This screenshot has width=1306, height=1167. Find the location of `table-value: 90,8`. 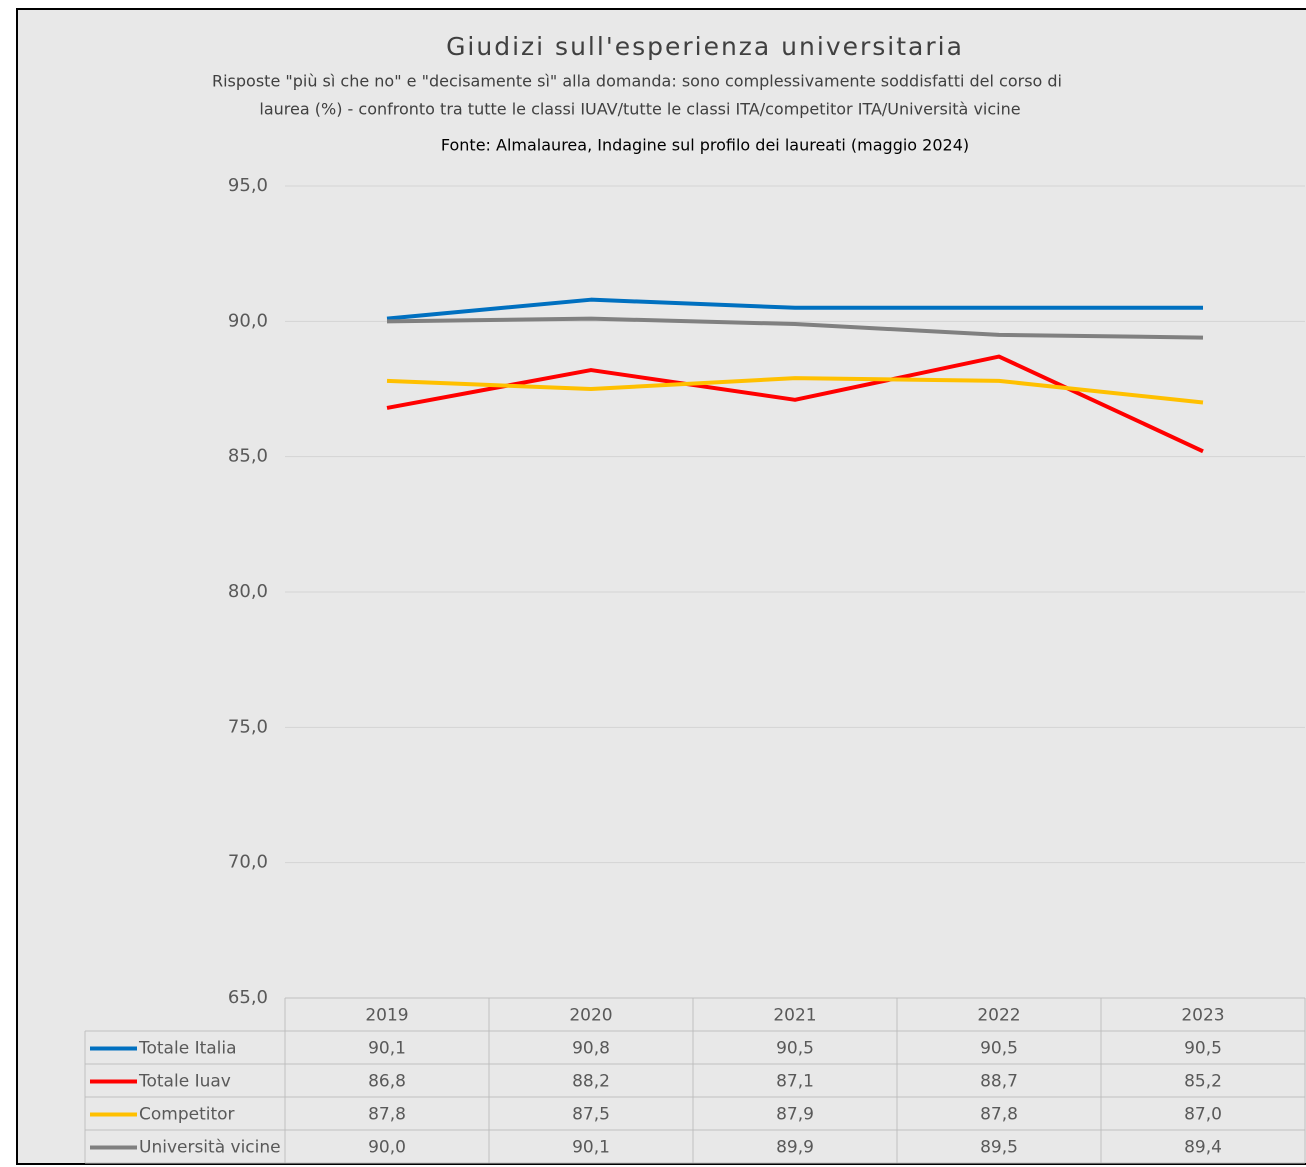

table-value: 90,8 is located at coordinates (591, 1049).